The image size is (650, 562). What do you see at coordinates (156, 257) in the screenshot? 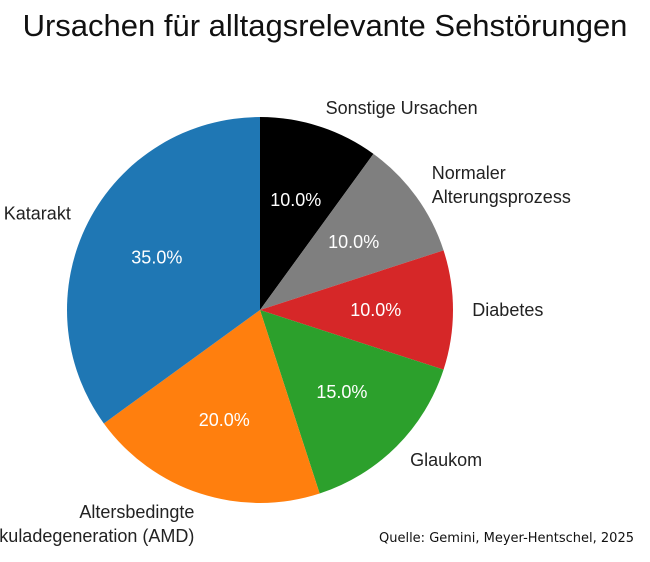
I see `slice-percent-label: 35.0%` at bounding box center [156, 257].